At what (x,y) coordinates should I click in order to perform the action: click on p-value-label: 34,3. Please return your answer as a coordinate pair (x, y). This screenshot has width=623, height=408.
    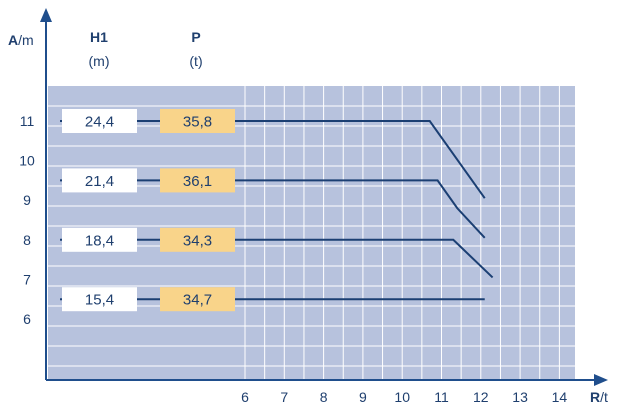
    Looking at the image, I should click on (197, 240).